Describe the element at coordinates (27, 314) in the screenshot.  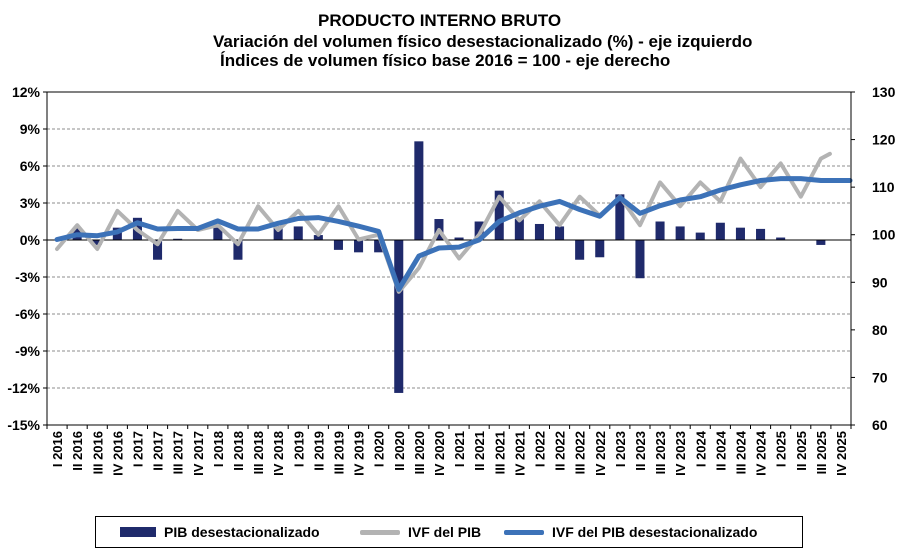
I see `left-tick-label: -6%` at that location.